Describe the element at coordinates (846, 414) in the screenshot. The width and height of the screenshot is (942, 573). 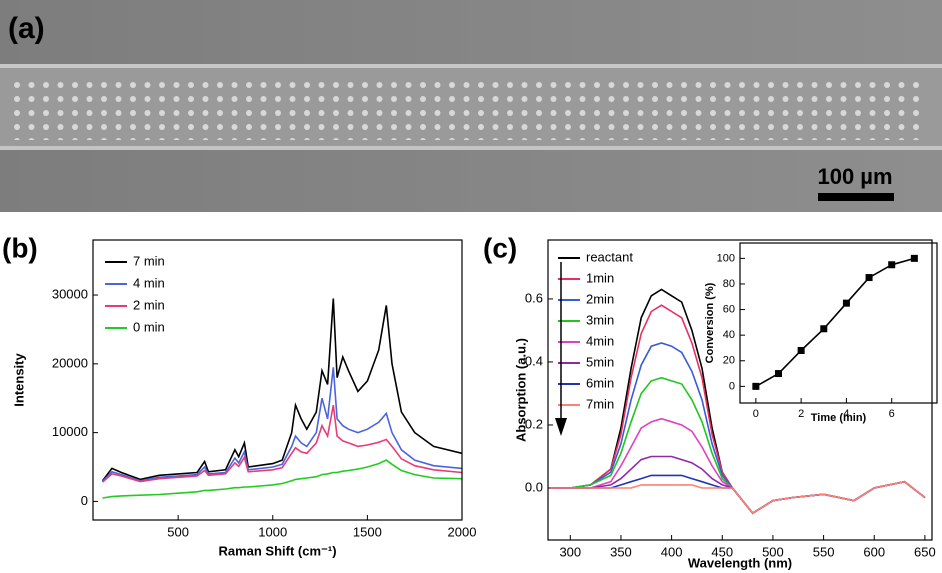
I see `x-tick-label: 4` at that location.